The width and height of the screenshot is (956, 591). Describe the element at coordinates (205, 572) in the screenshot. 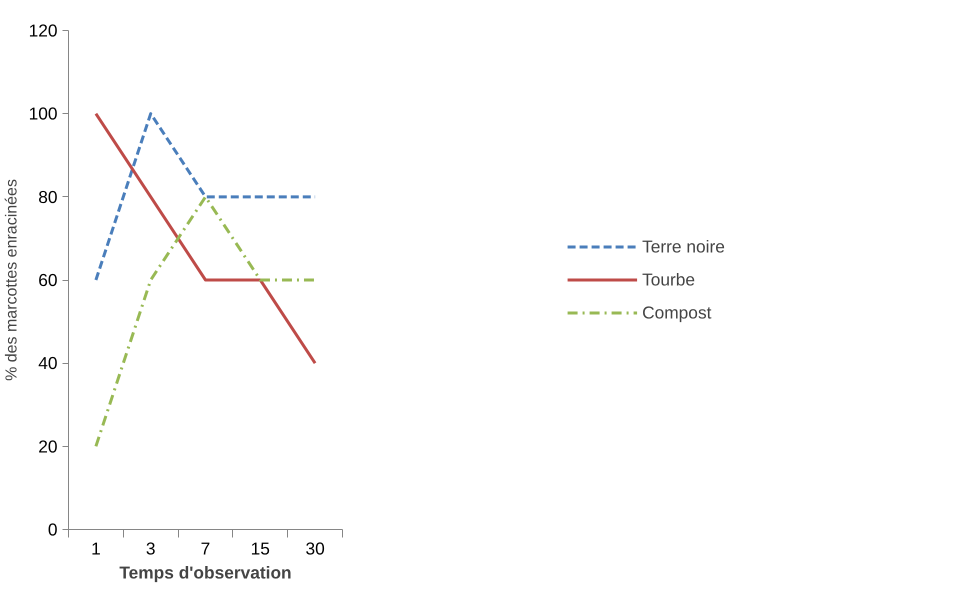

I see `x-axis-title: Temps d'observation` at that location.